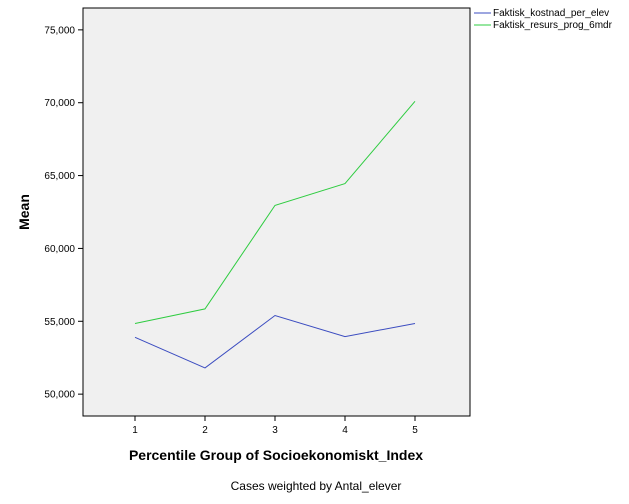 This screenshot has height=504, width=629. What do you see at coordinates (59, 103) in the screenshot?
I see `y-tick-label: 70,000` at bounding box center [59, 103].